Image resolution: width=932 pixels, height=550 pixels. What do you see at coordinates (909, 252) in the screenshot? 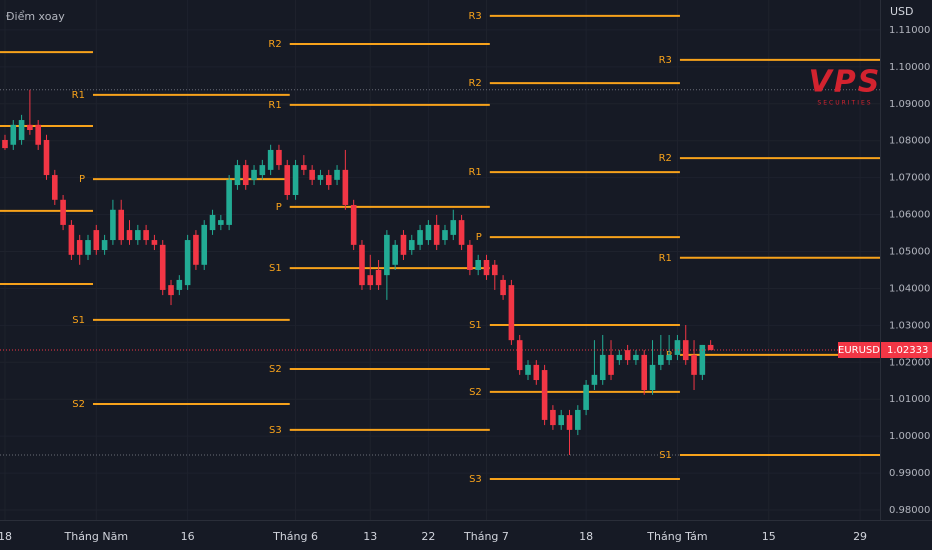
I see `y-tick-label: 1.05000` at bounding box center [909, 252].